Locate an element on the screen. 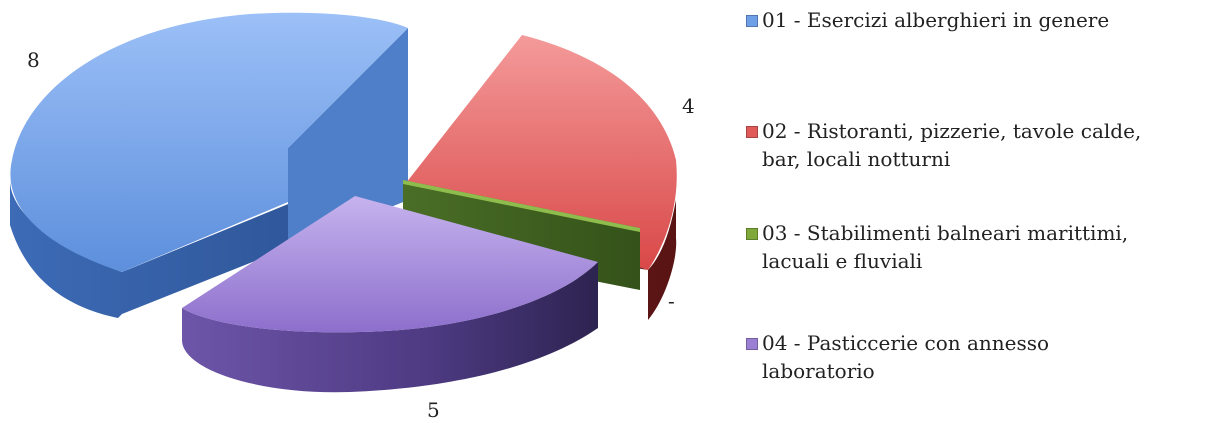  pie-slice-01-side-right is located at coordinates (348, 138).